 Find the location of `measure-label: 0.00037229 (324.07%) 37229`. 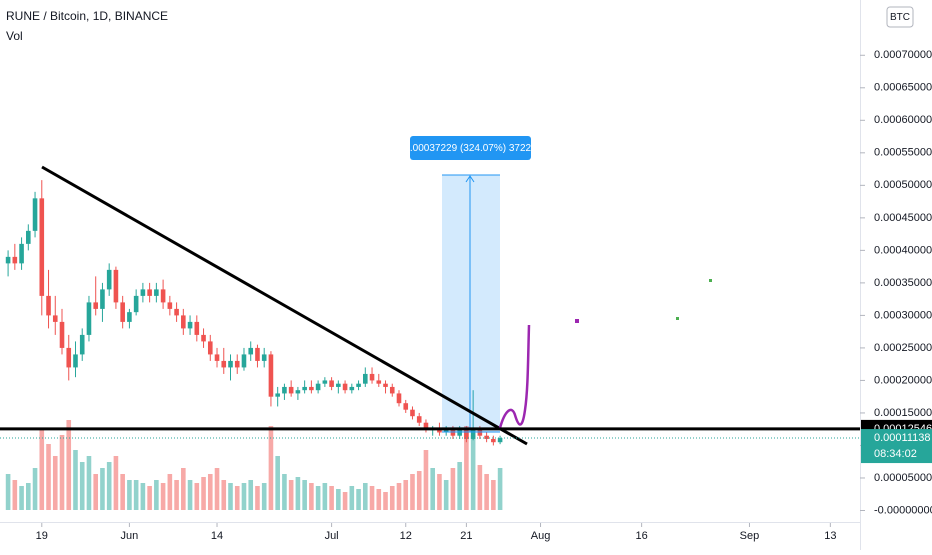

measure-label: 0.00037229 (324.07%) 37229 is located at coordinates (470, 148).